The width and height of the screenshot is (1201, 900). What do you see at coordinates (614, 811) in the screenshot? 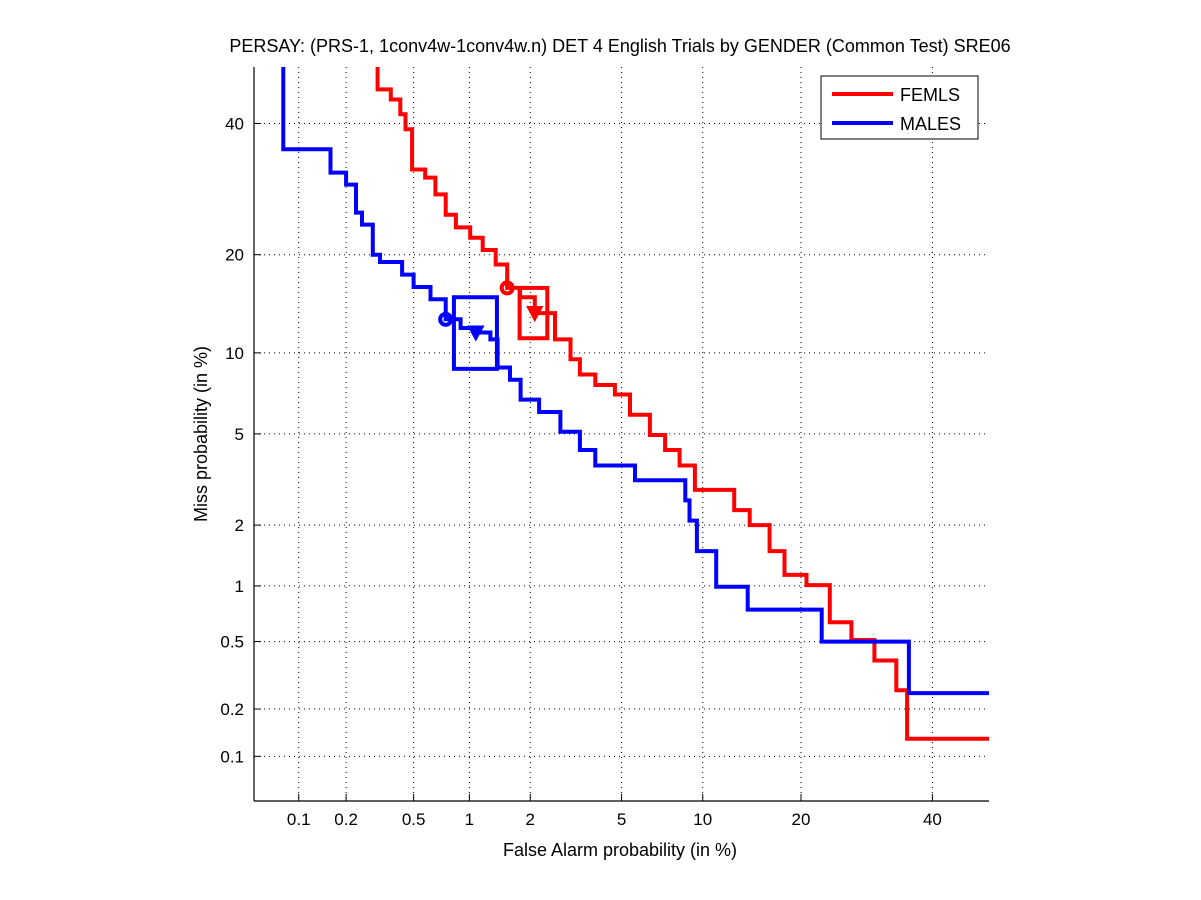
I see `x-ticks: 0.1 0.2 0.5 1 2 5 10 20 40` at bounding box center [614, 811].